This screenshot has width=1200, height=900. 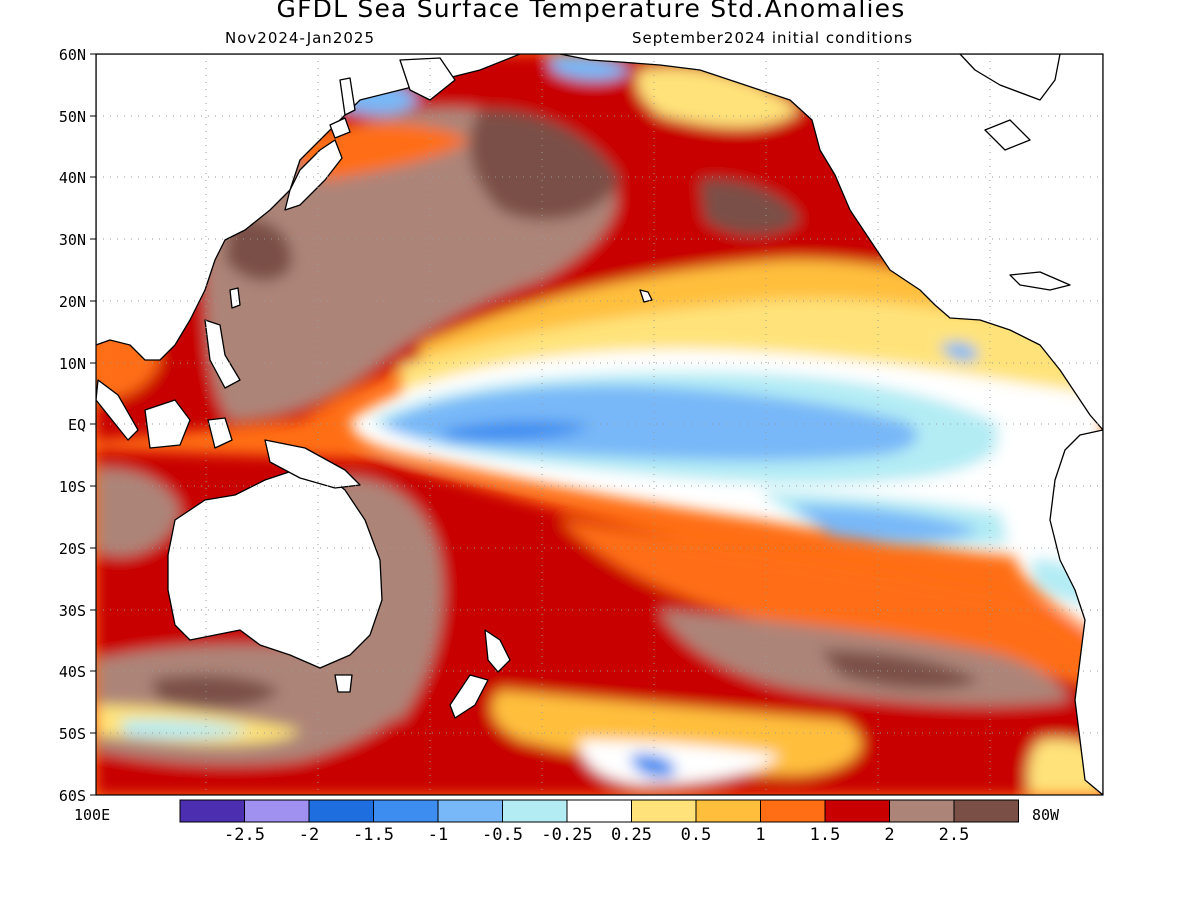 What do you see at coordinates (718, 97) in the screenshot?
I see `gulf-alaska-yellow` at bounding box center [718, 97].